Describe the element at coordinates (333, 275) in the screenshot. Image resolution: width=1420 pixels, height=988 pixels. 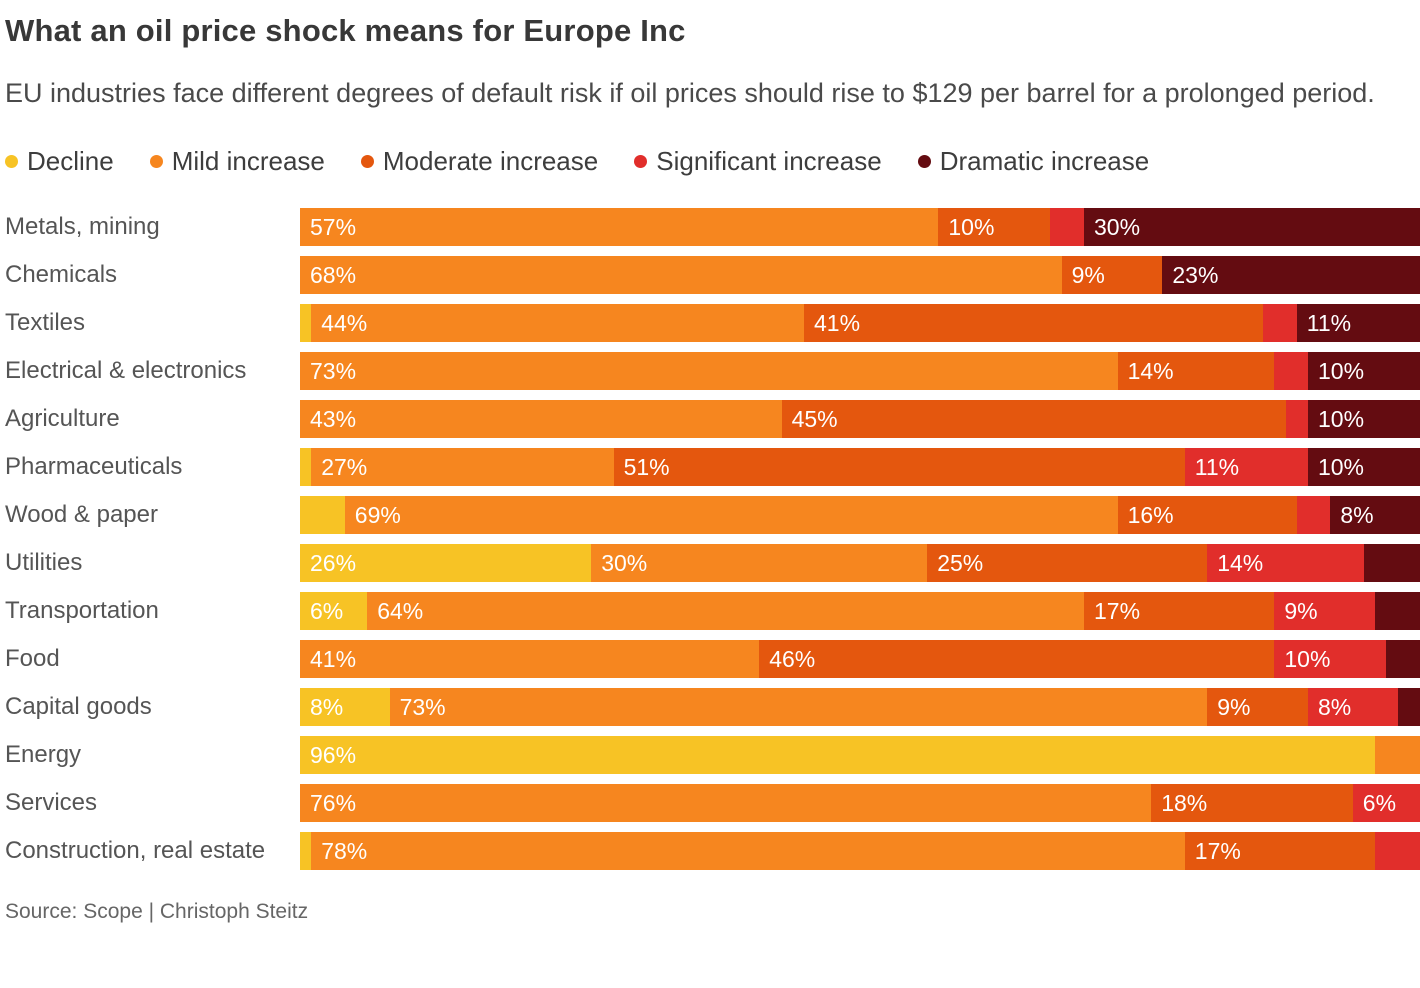
I see `bar-value-label: 68%` at that location.